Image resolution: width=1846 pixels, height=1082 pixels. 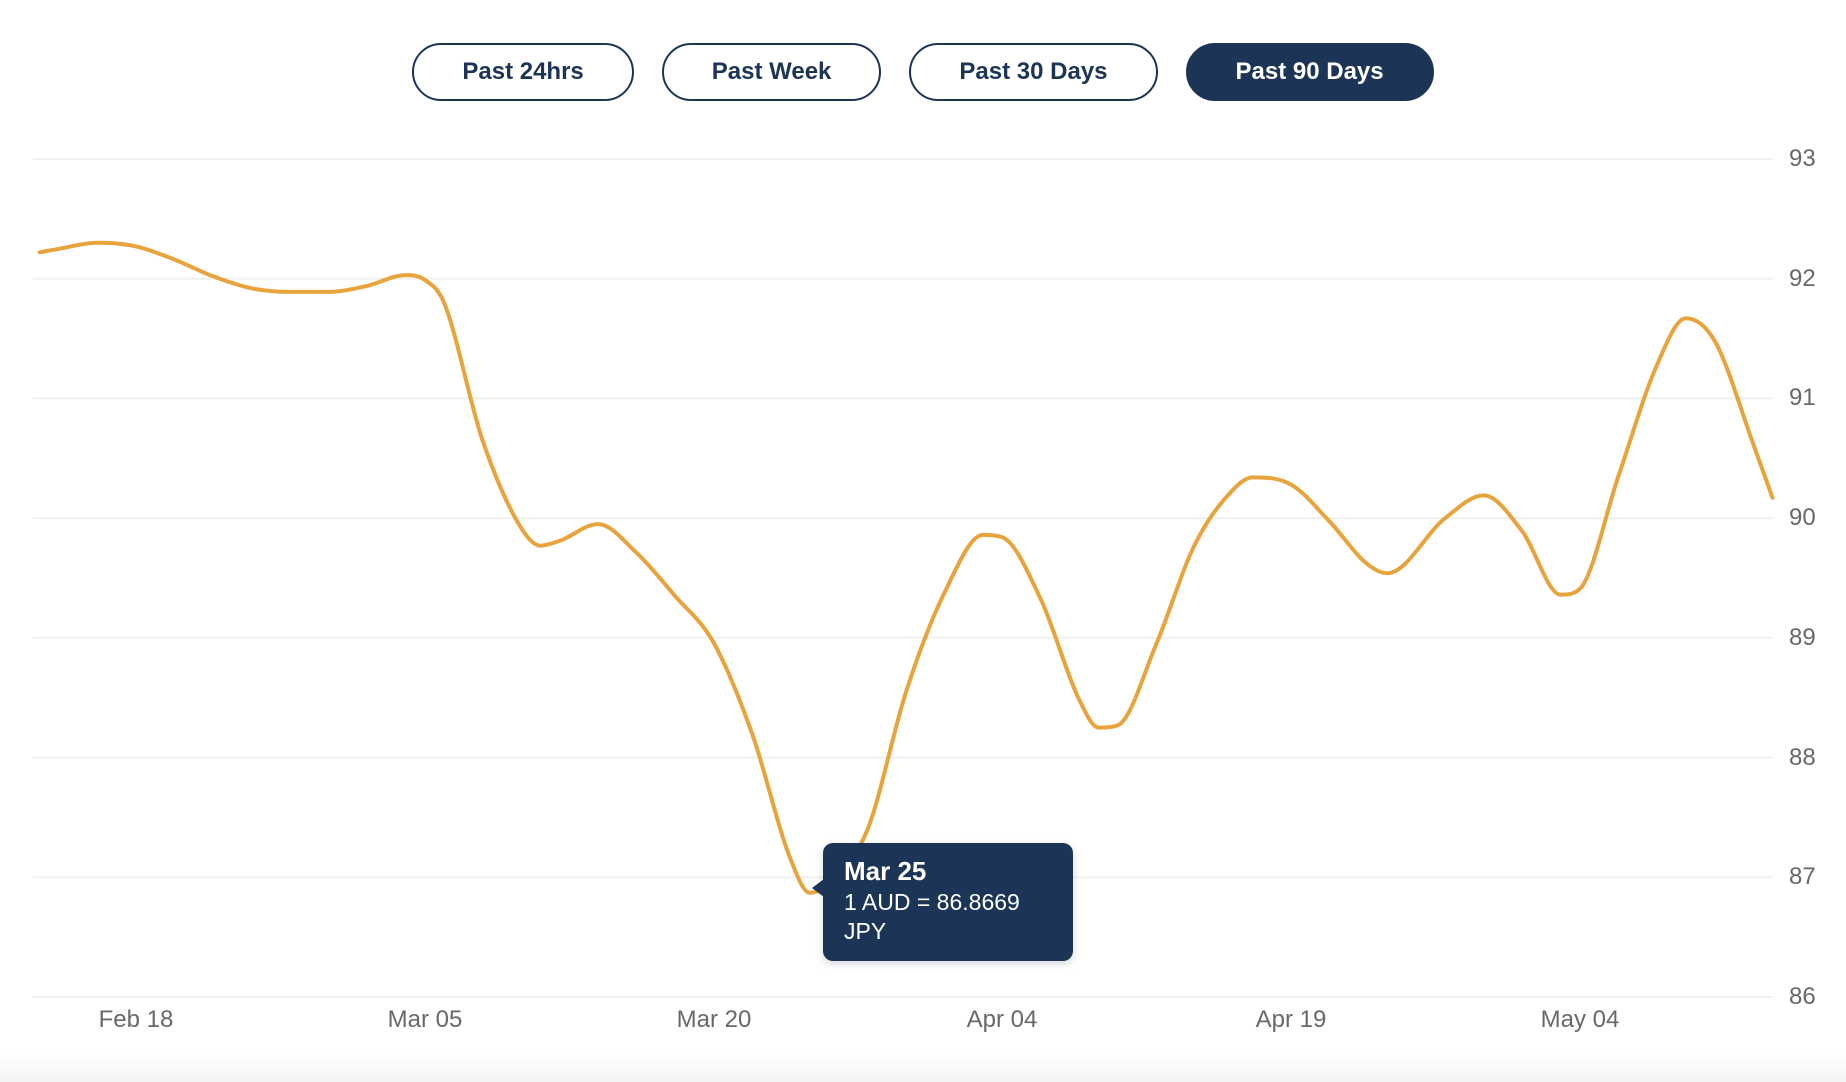 I want to click on x-axis-label: Apr 04, so click(x=1002, y=1019).